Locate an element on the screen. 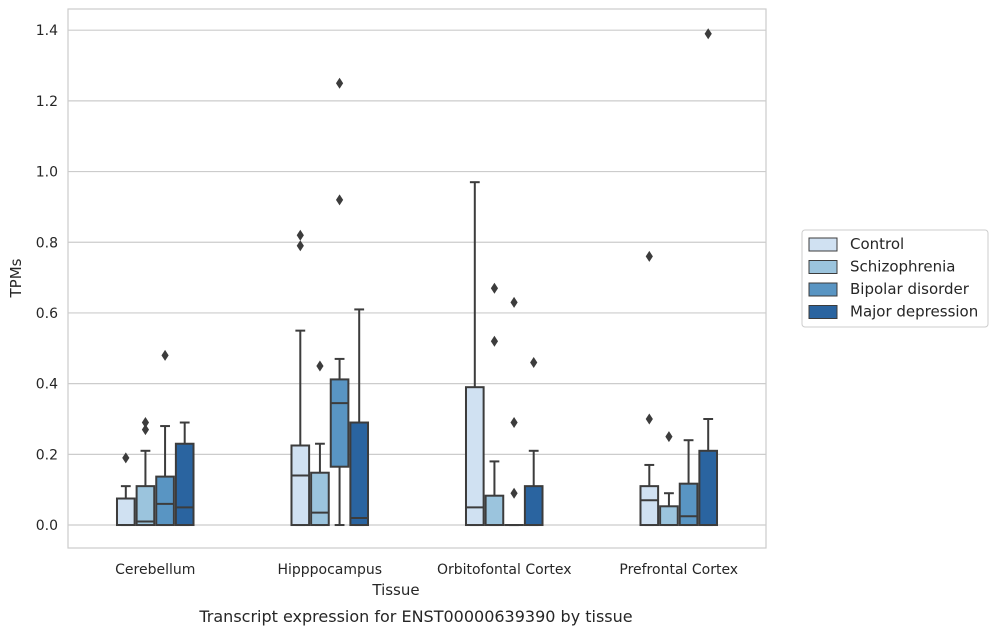 This screenshot has width=997, height=634. y-tick-label: 0.4 is located at coordinates (47, 385).